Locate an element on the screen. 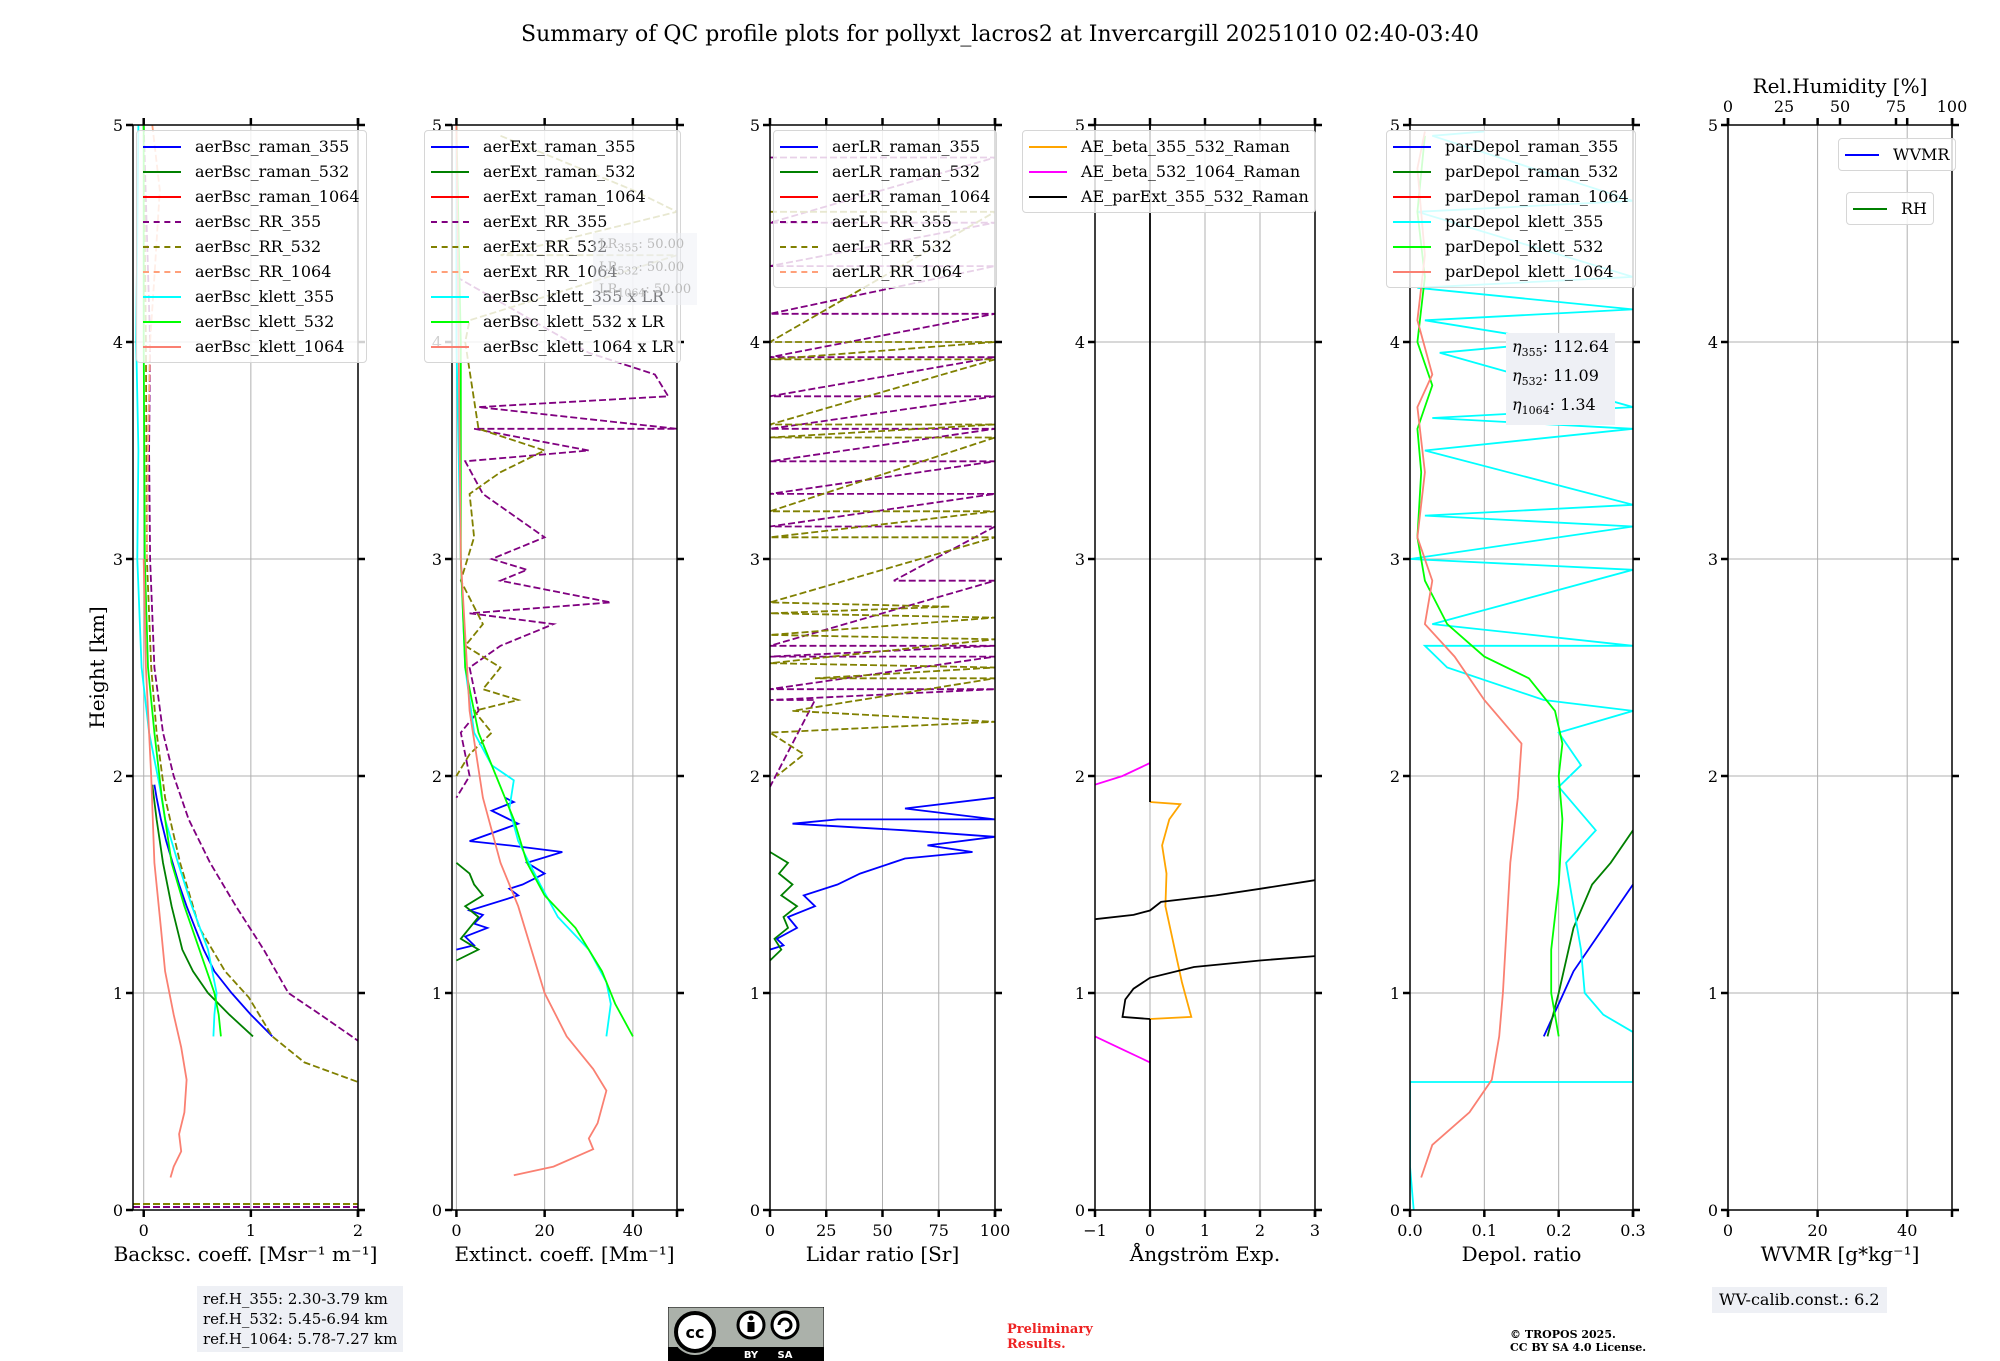 This screenshot has width=2000, height=1361. legend-entry: aerBsc_klett_1064 is located at coordinates (251, 346).